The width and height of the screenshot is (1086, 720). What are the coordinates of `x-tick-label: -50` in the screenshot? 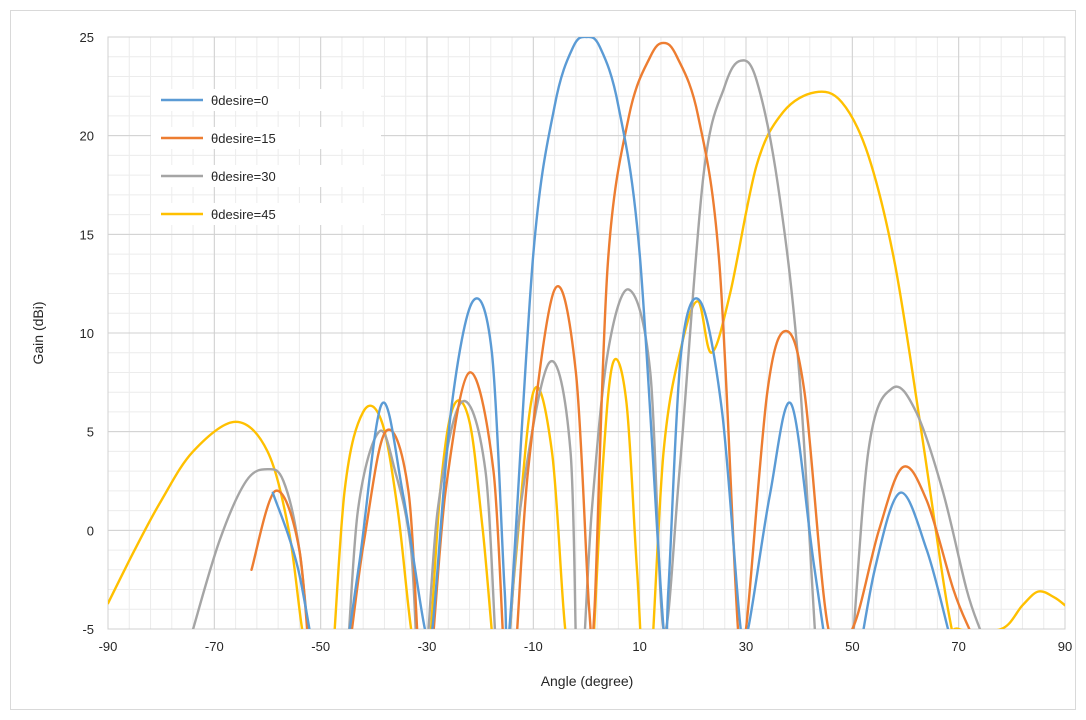 It's located at (320, 646).